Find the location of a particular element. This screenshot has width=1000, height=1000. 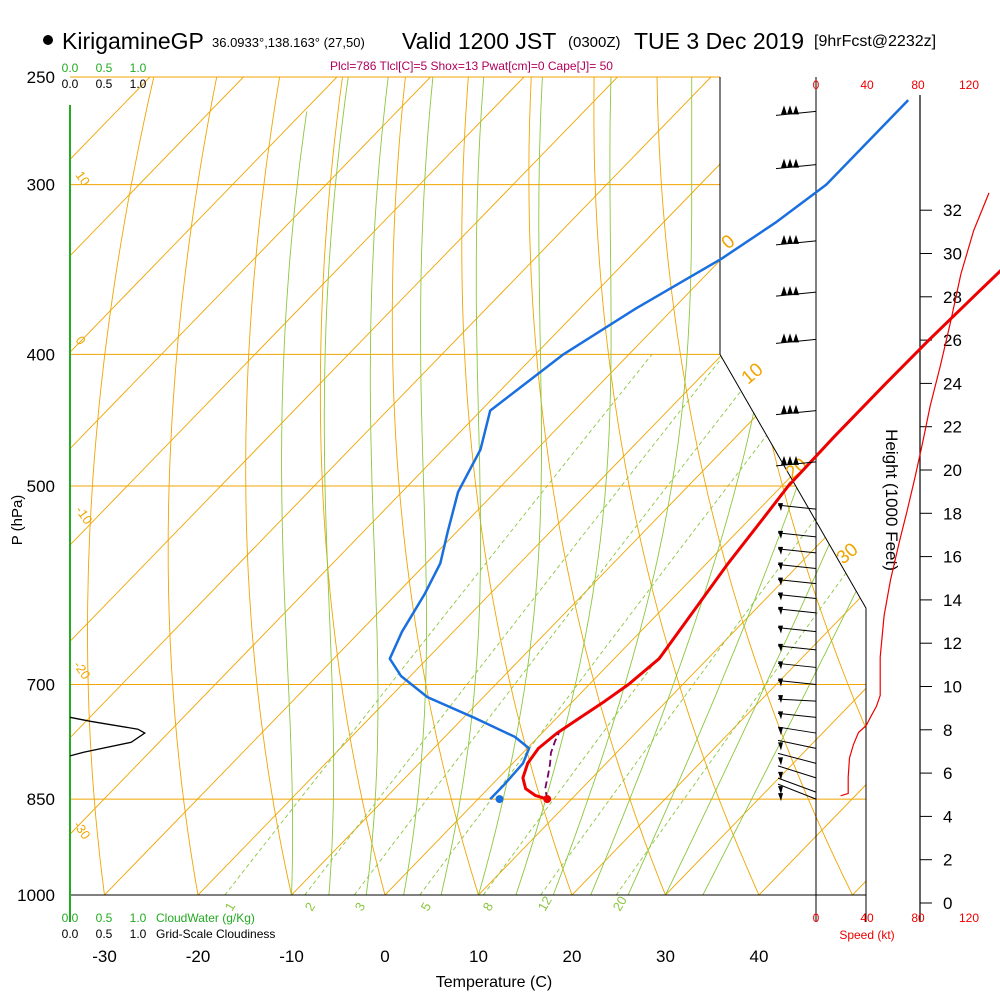

y-tick-label: 250 is located at coordinates (41, 77).